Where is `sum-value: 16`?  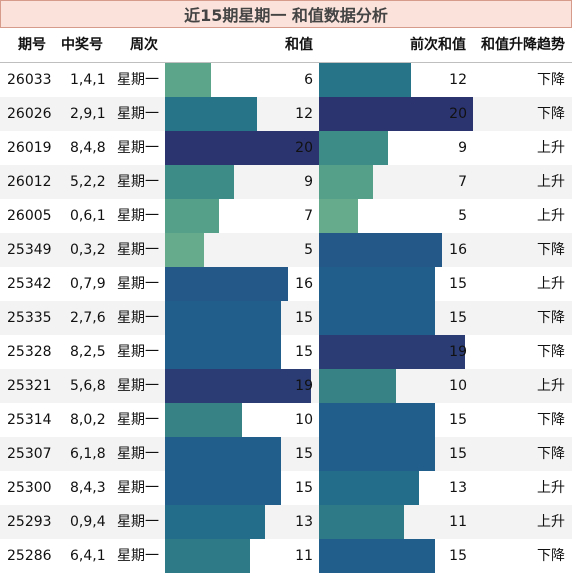 sum-value: 16 is located at coordinates (304, 284).